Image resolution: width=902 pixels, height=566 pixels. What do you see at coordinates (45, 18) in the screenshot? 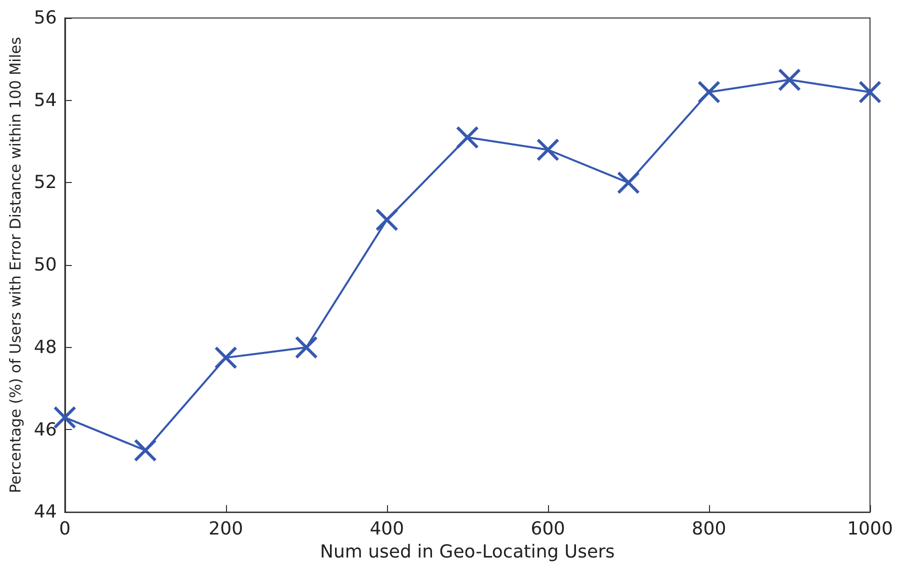
I see `y-tick-label: 56` at bounding box center [45, 18].